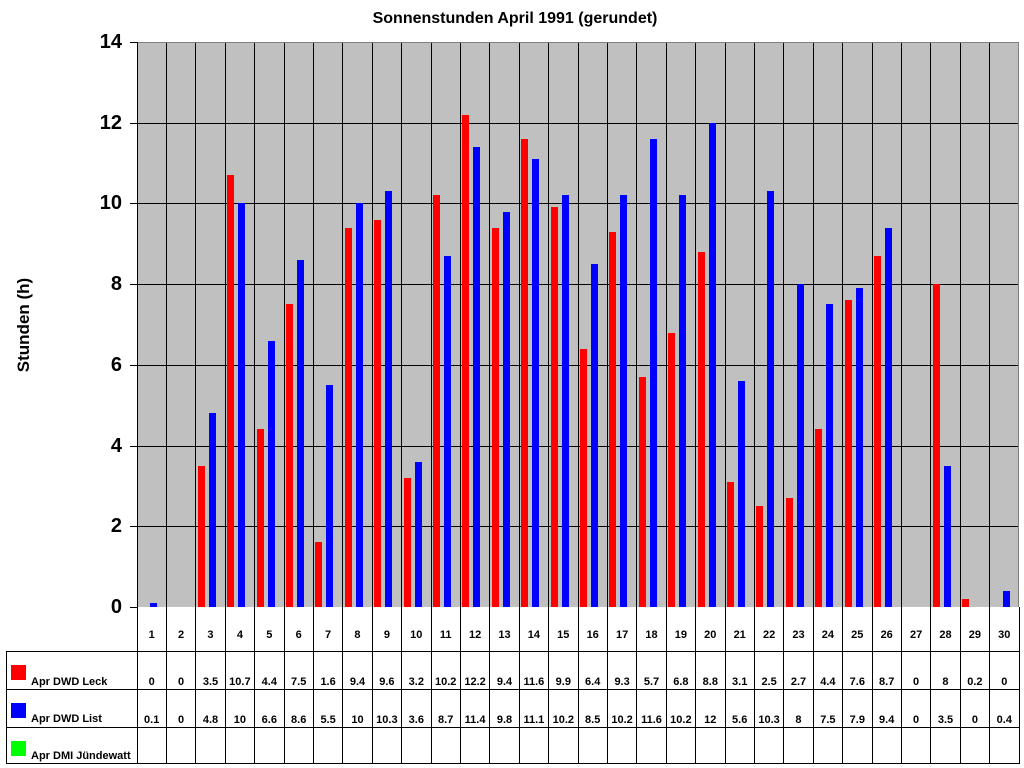 The image size is (1024, 768). Describe the element at coordinates (769, 720) in the screenshot. I see `table-cell-value: 10.3` at that location.